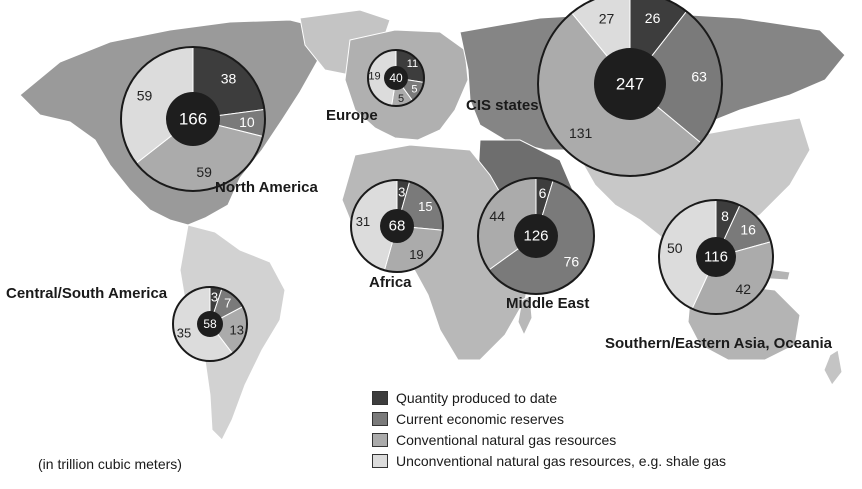  I want to click on land-new-zealand, so click(833, 367).